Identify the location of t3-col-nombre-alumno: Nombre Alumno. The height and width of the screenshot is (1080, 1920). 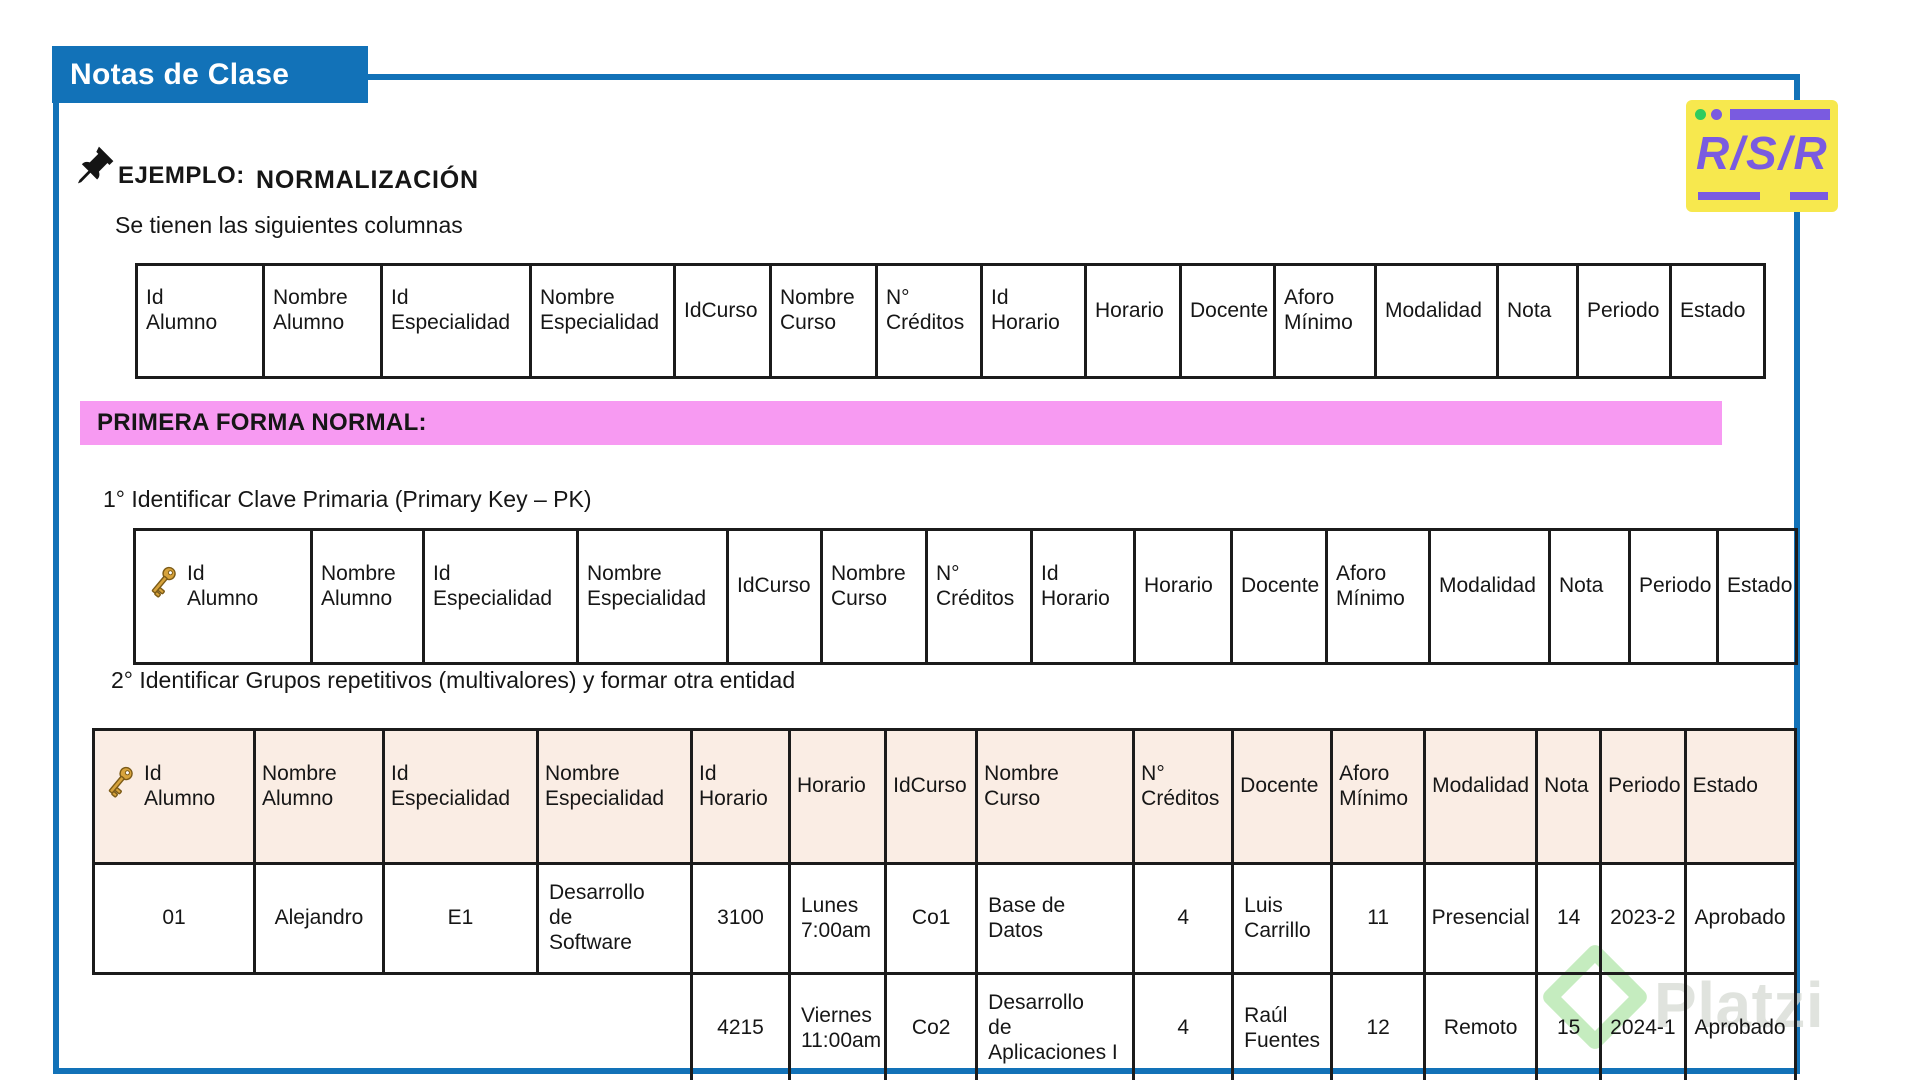
(319, 796).